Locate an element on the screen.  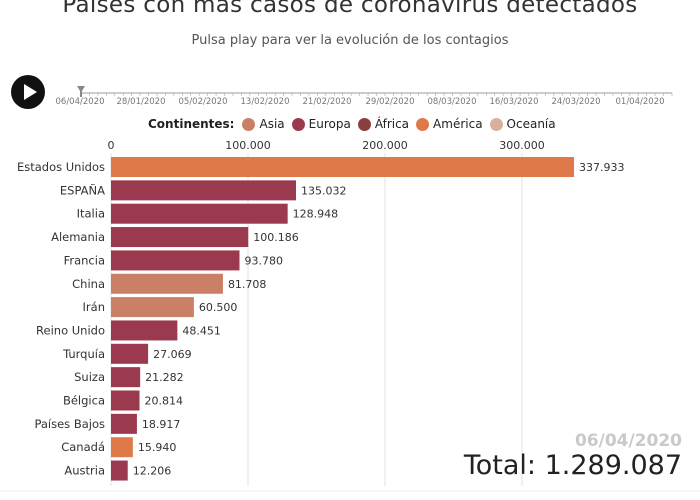
x-tick-label: 200.000 is located at coordinates (385, 145).